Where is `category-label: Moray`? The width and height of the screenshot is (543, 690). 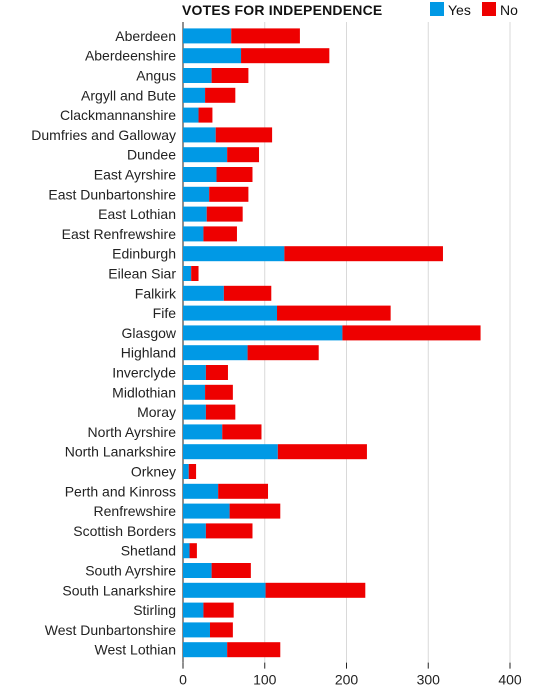 category-label: Moray is located at coordinates (156, 412).